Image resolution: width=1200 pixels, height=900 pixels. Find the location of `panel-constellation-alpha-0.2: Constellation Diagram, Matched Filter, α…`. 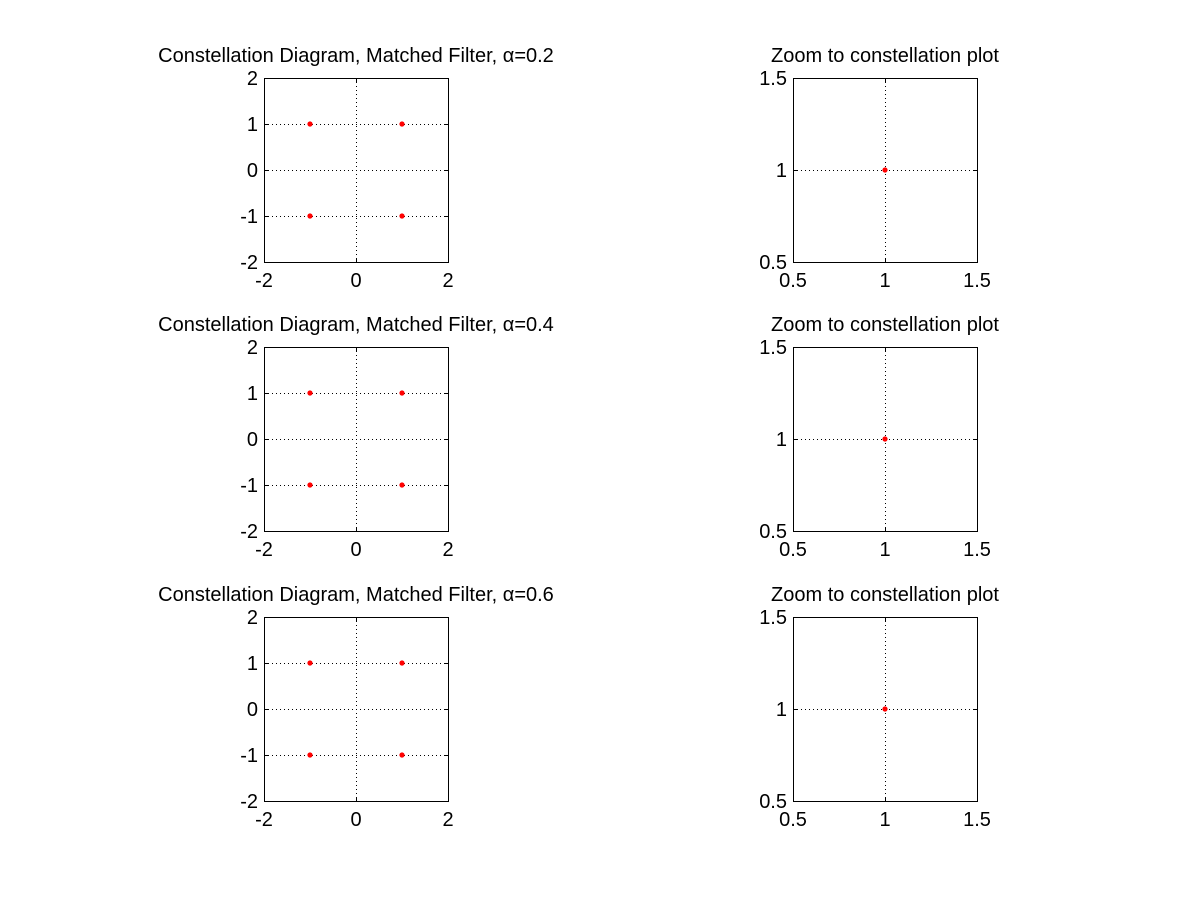

panel-constellation-alpha-0.2: Constellation Diagram, Matched Filter, α… is located at coordinates (356, 168).